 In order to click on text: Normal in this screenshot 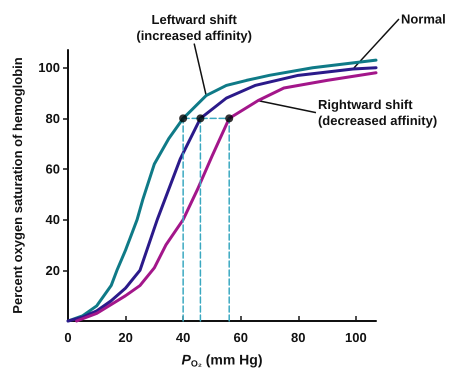, I will do `click(423, 18)`.